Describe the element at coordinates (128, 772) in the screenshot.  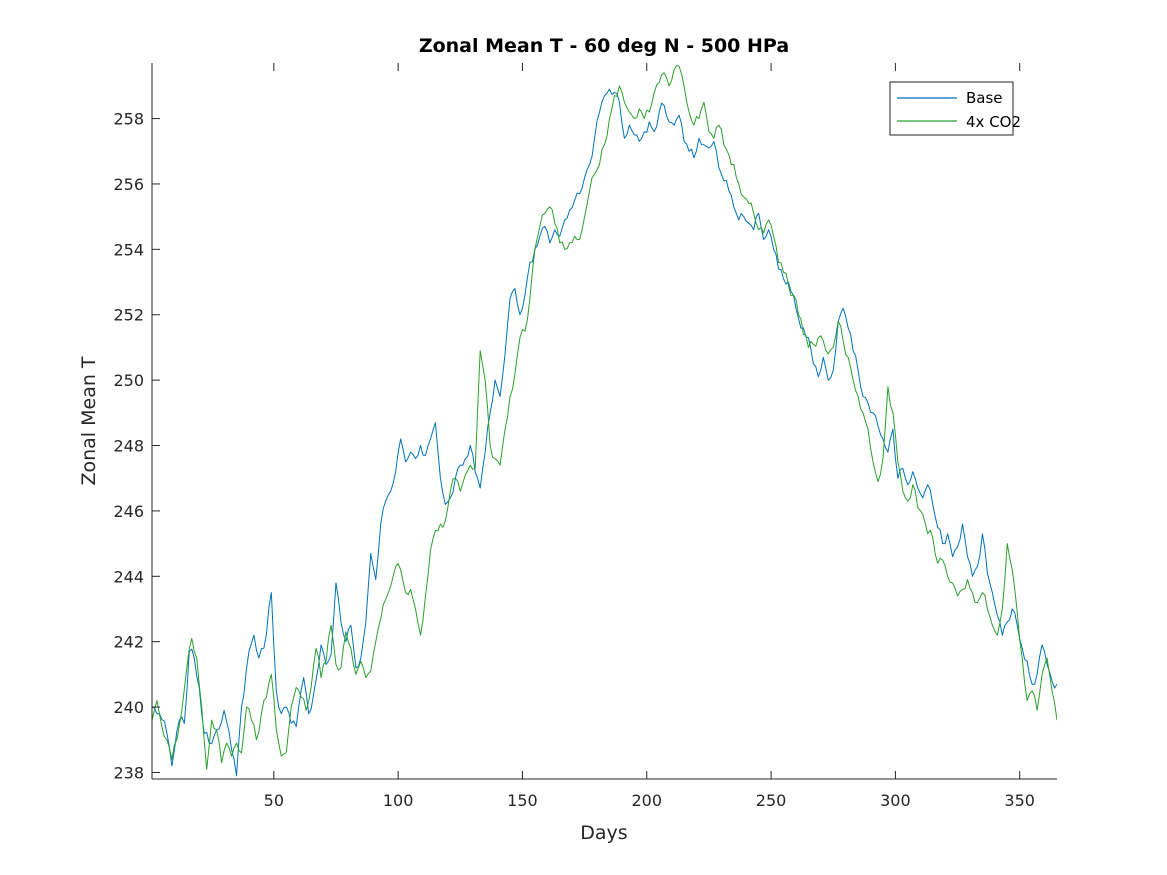
I see `y-tick-label: 238` at that location.